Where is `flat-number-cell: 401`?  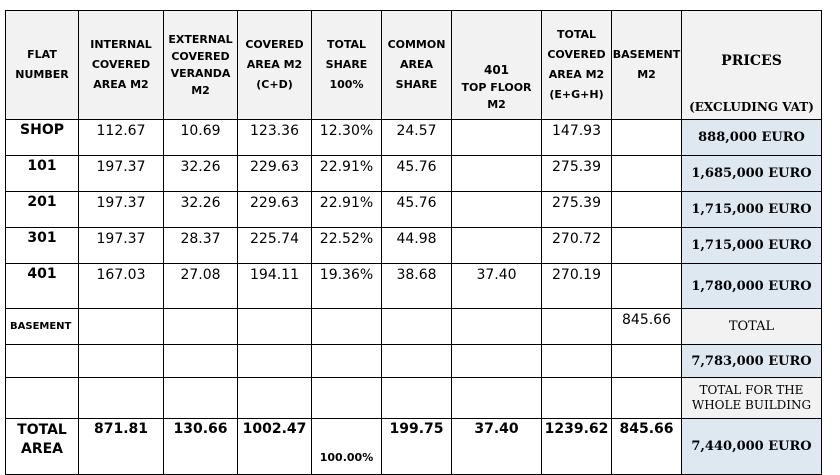 flat-number-cell: 401 is located at coordinates (42, 286).